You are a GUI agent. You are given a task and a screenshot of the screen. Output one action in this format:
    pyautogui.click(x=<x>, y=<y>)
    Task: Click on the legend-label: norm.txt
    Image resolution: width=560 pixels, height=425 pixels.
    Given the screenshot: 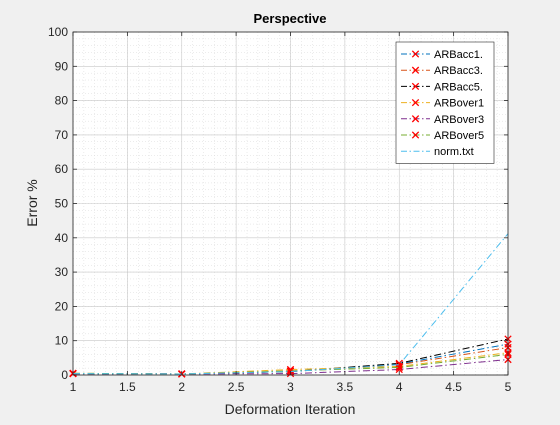 What is the action you would take?
    pyautogui.click(x=454, y=152)
    